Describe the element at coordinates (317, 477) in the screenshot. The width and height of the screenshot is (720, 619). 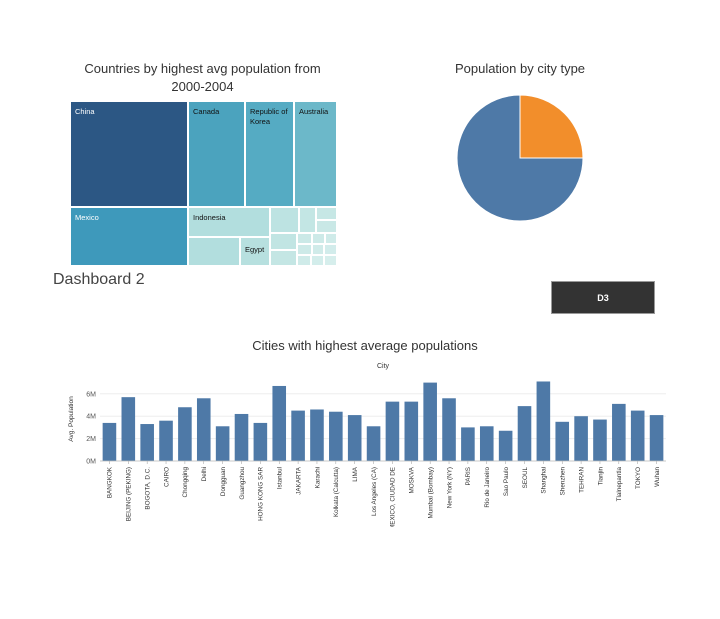
I see `x-tick-label: Karachi` at that location.